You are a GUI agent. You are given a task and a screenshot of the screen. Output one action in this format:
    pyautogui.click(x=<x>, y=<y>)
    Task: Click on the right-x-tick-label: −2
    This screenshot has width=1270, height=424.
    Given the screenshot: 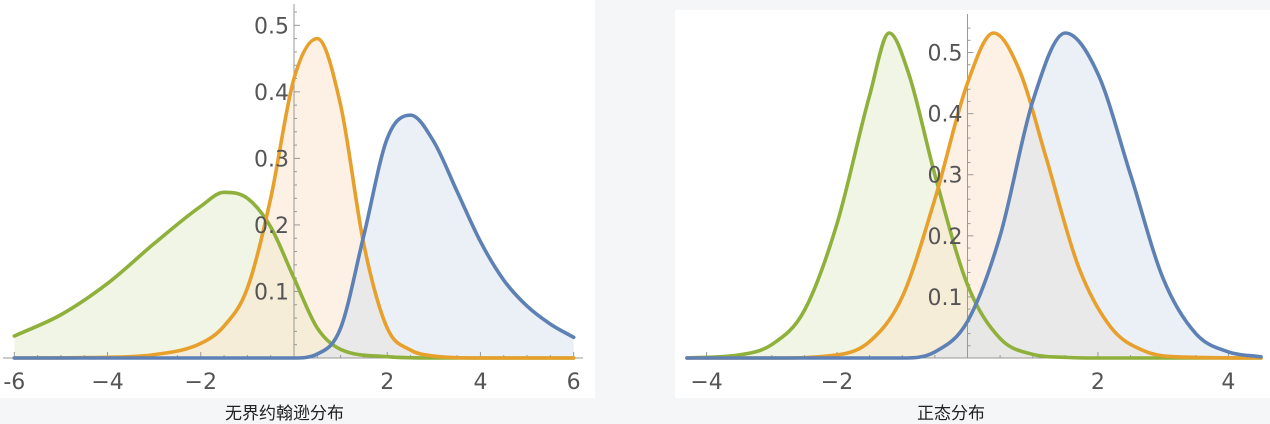 What is the action you would take?
    pyautogui.click(x=837, y=382)
    